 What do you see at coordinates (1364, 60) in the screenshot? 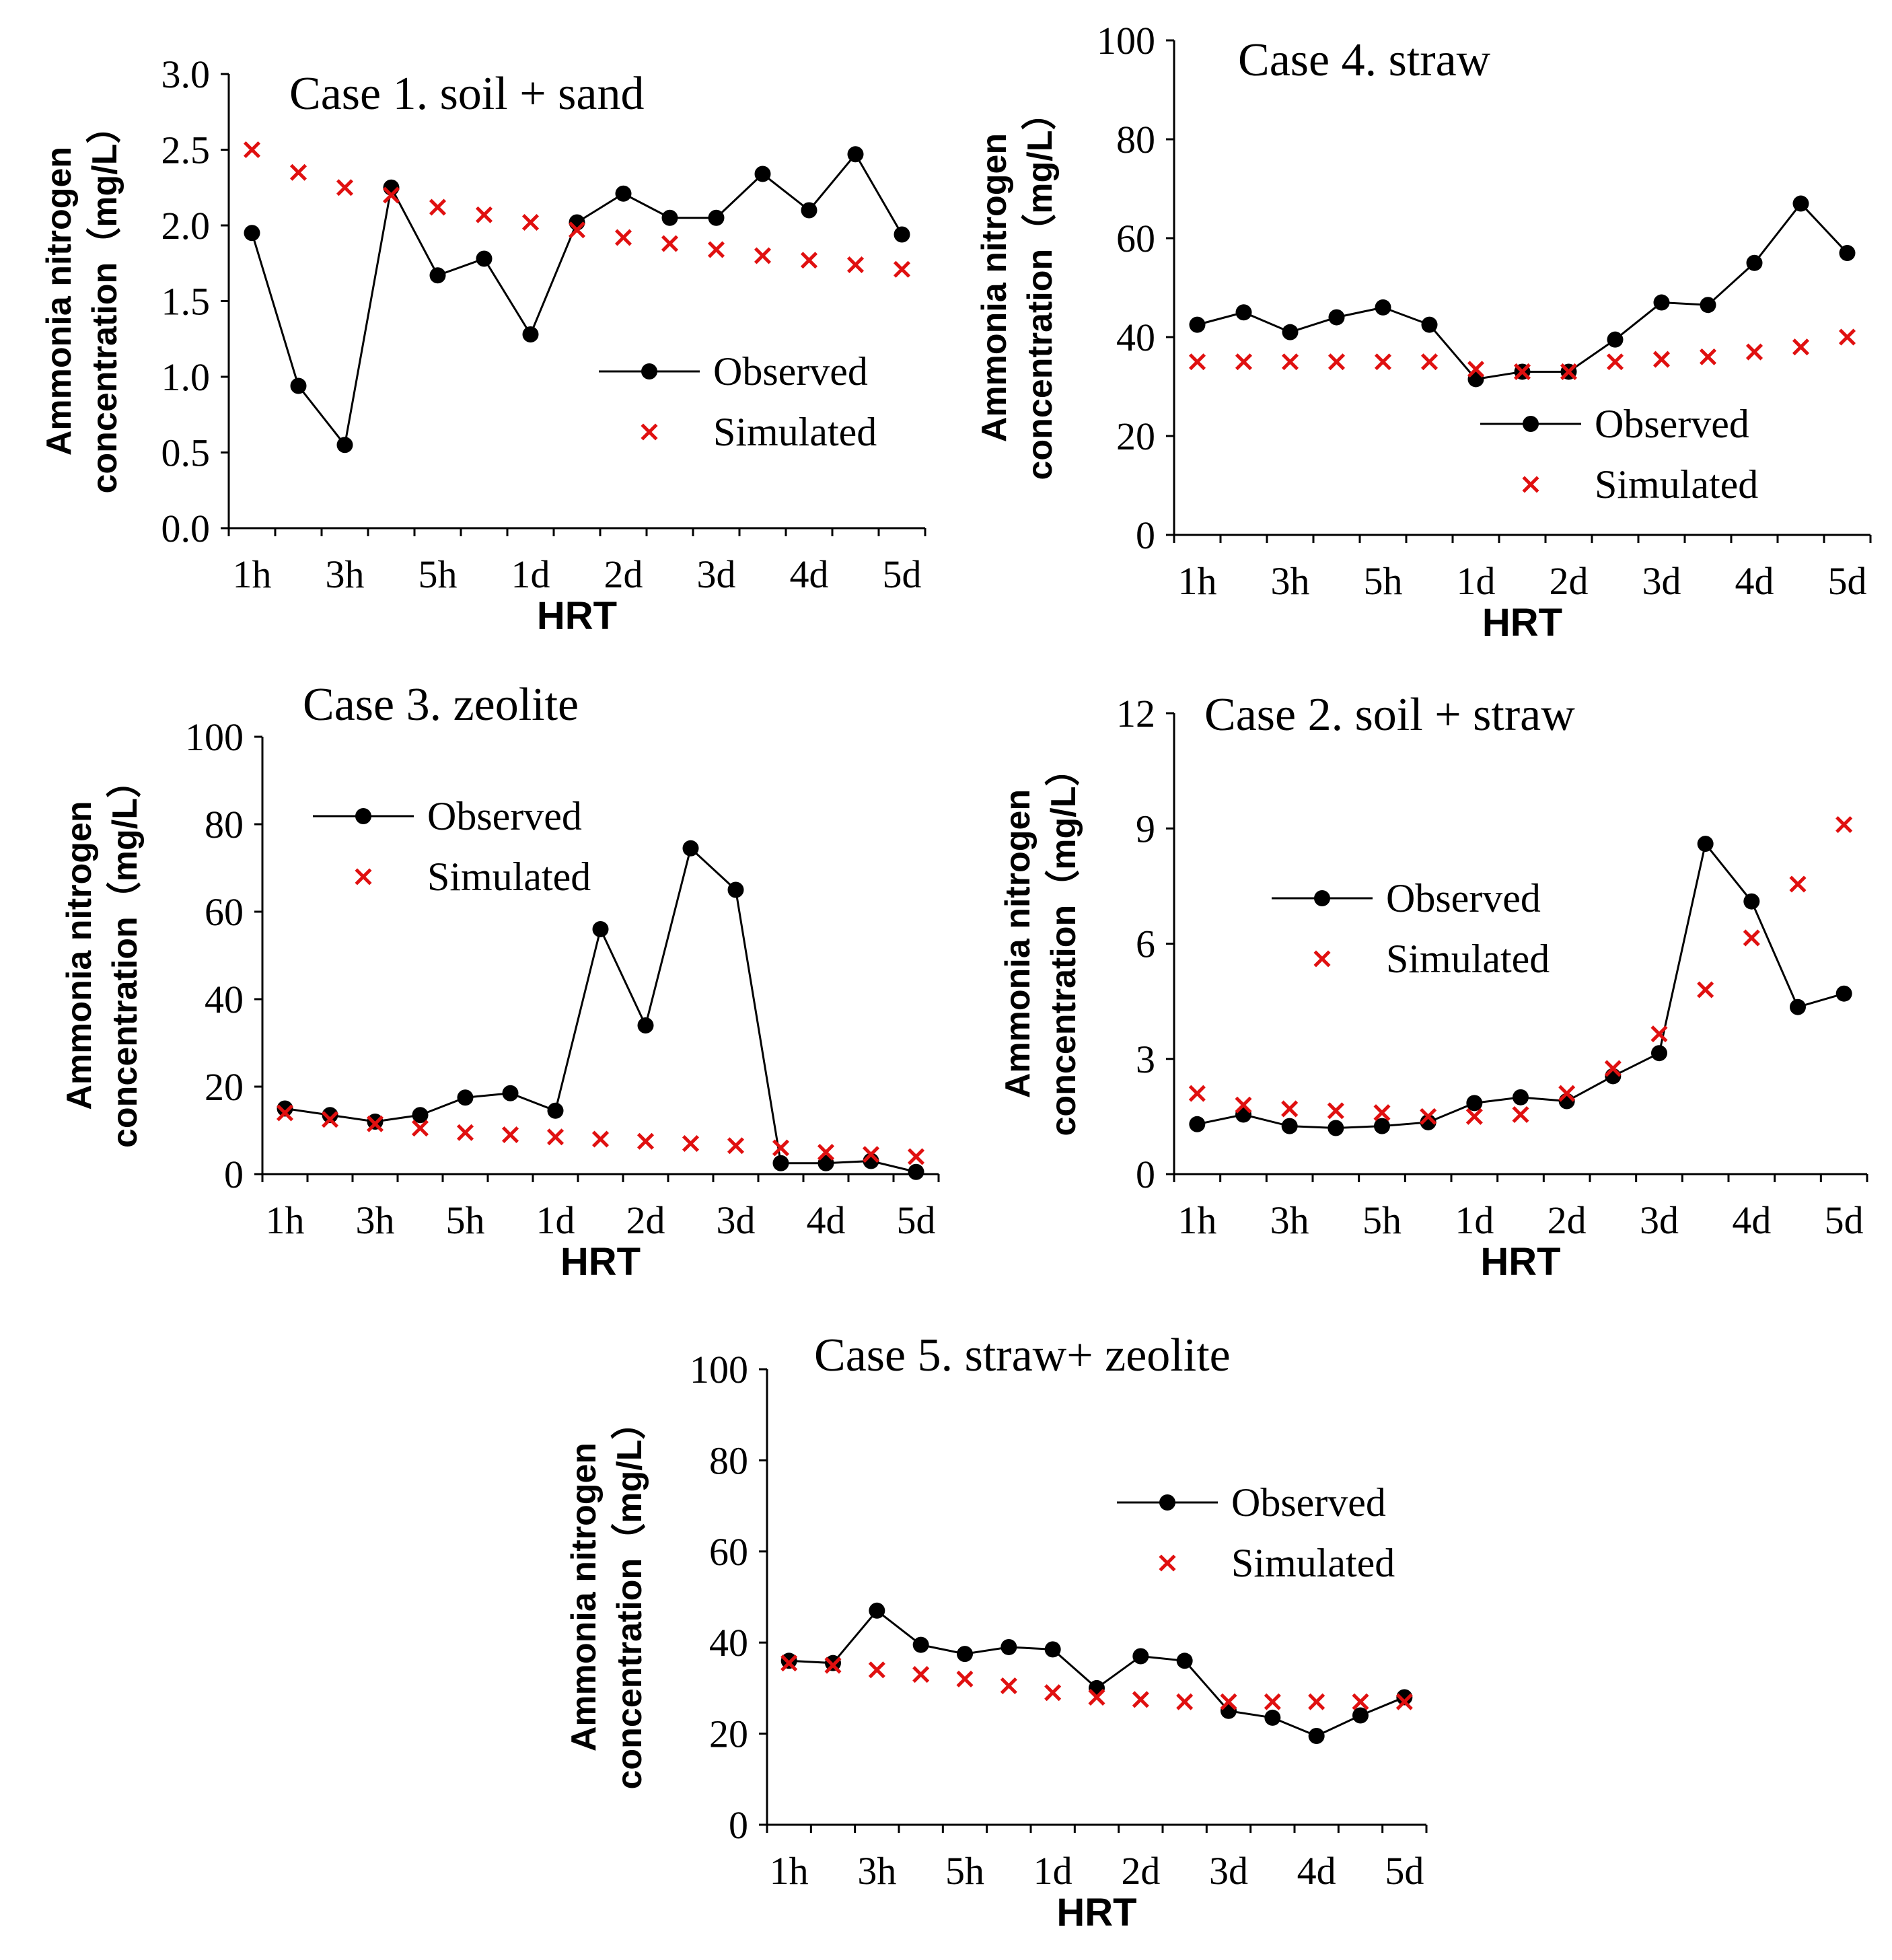
I see `chart-title: Case 4. straw` at bounding box center [1364, 60].